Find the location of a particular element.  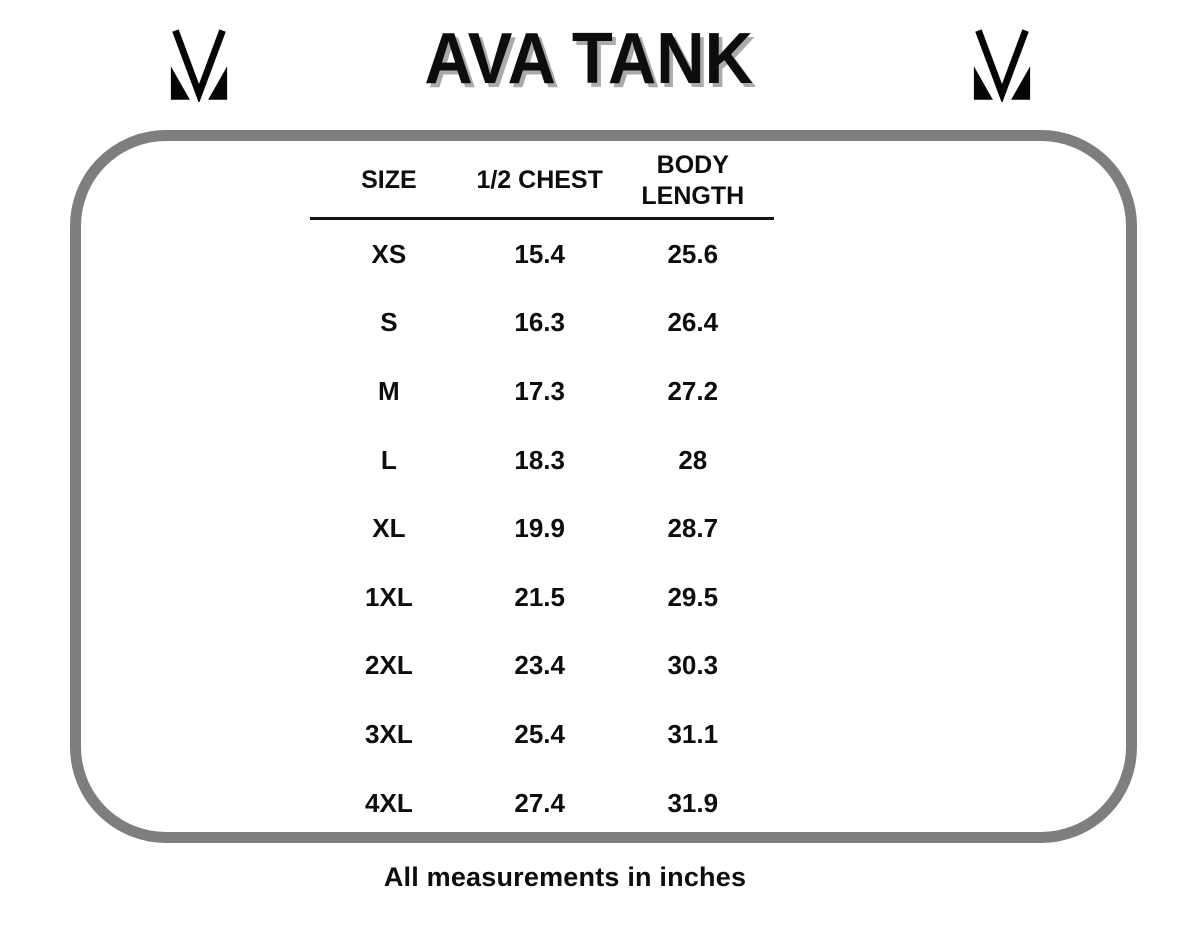

size-cell: 1XL is located at coordinates (389, 596).